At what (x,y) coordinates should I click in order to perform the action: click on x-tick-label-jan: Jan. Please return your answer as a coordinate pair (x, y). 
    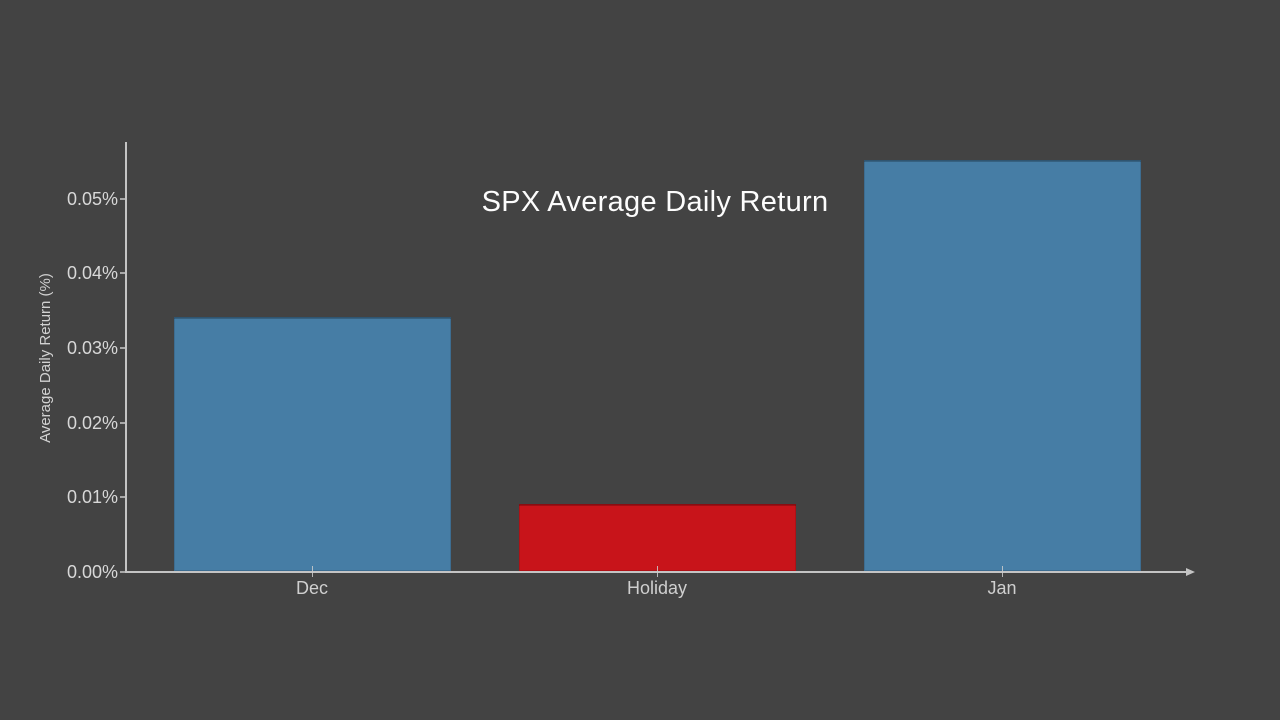
    Looking at the image, I should click on (1002, 588).